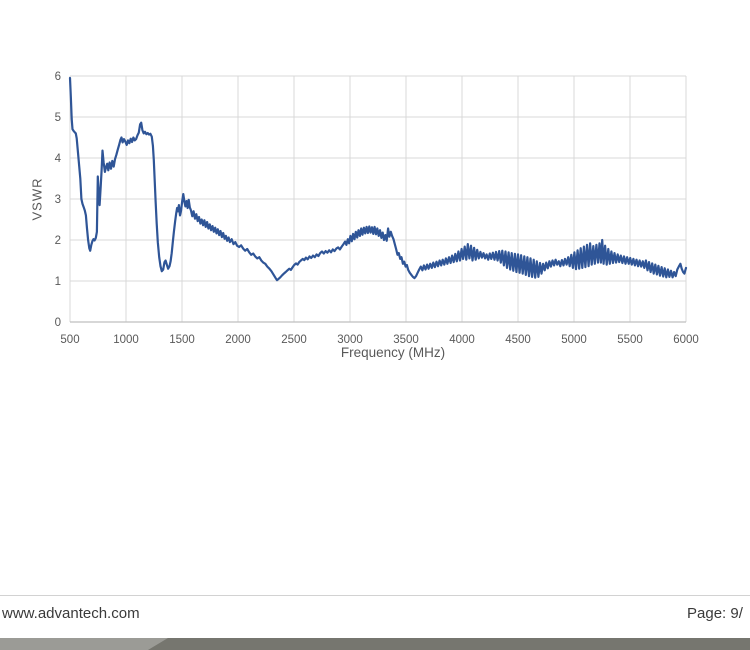  I want to click on y-tick-label: 4, so click(58, 159).